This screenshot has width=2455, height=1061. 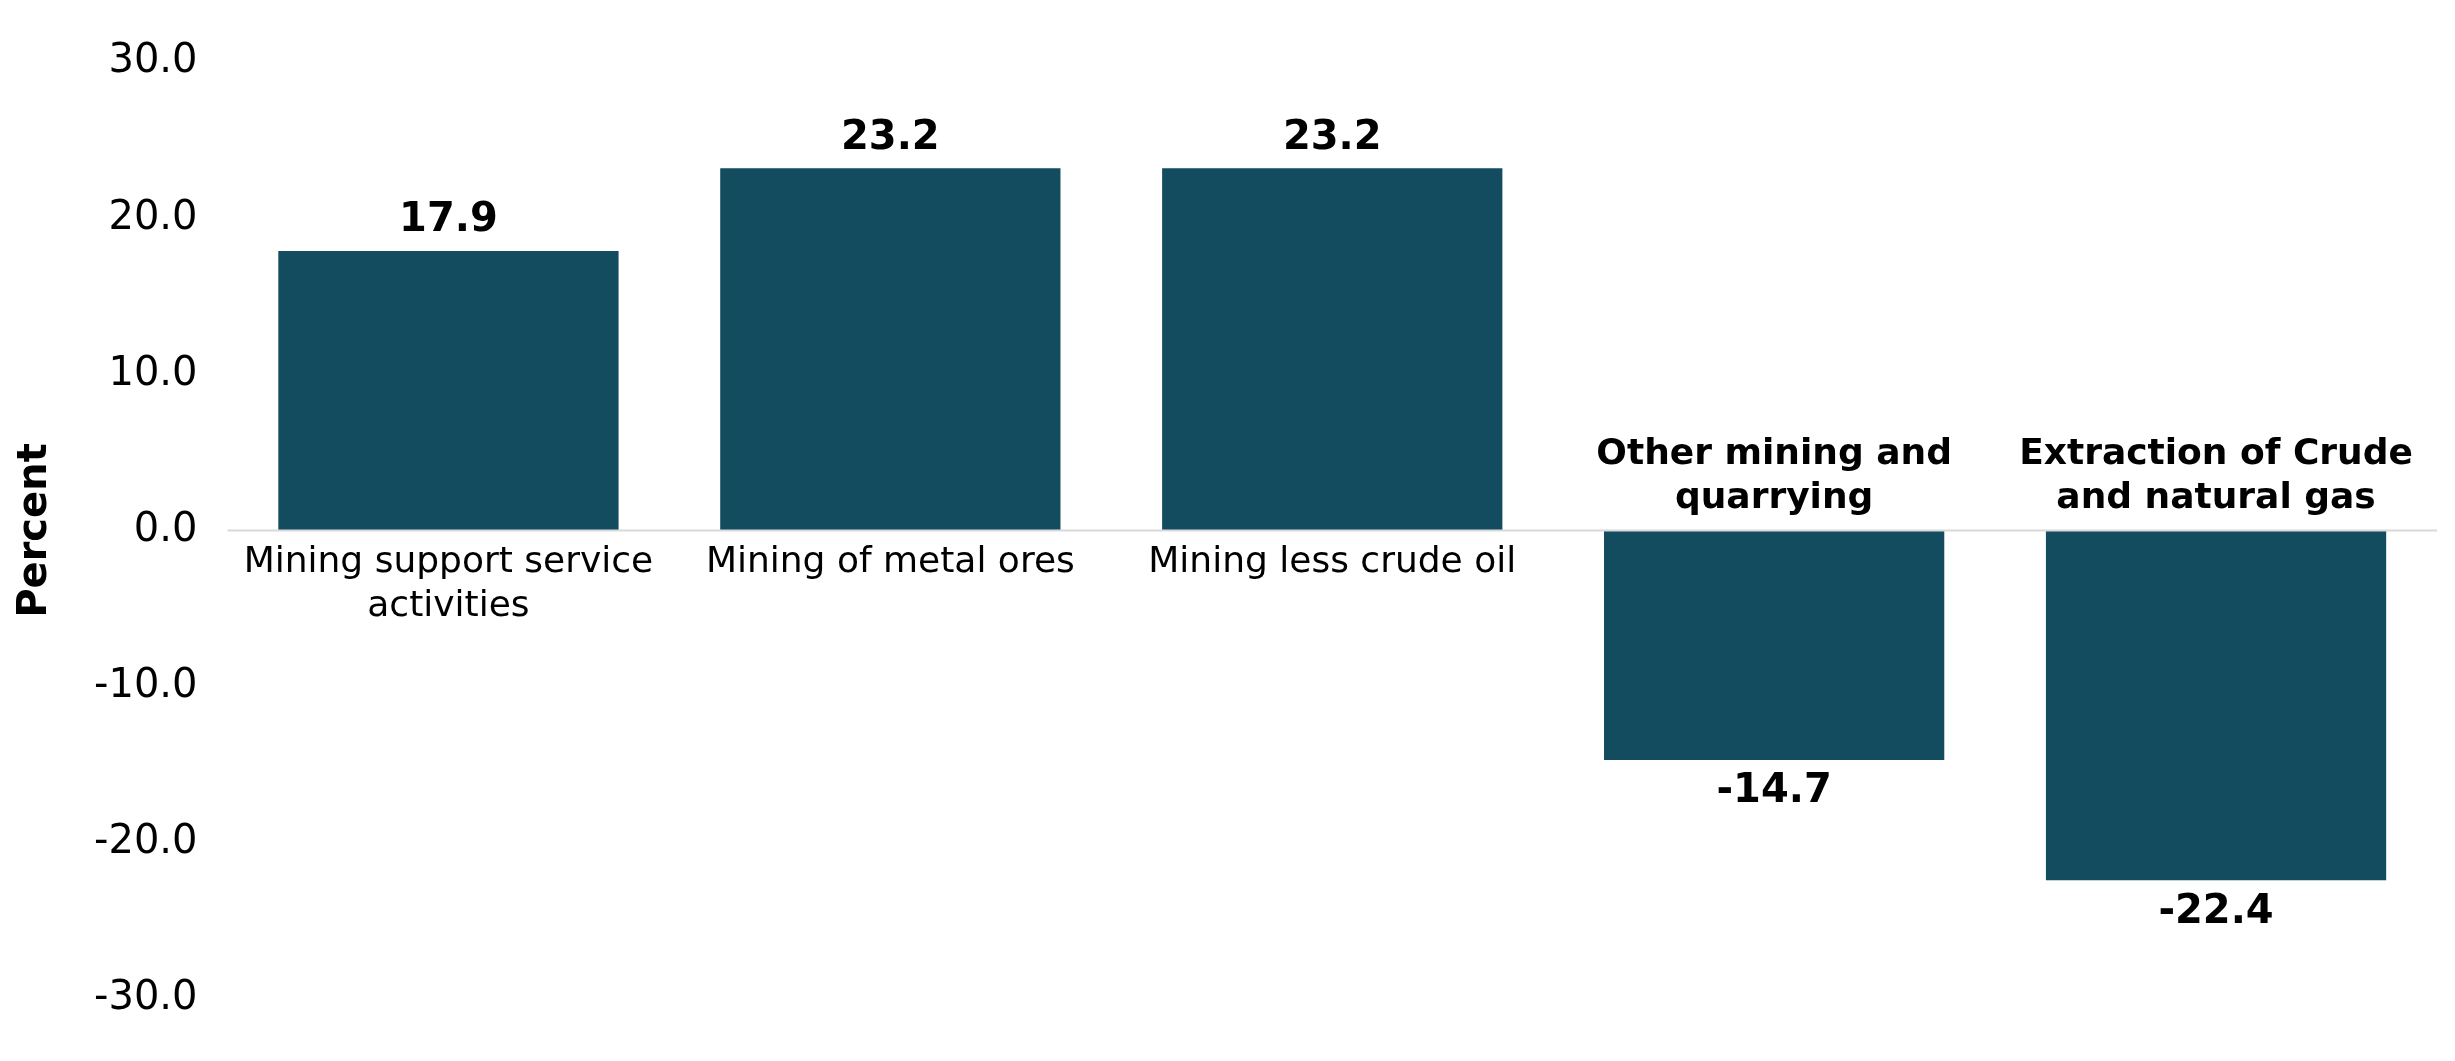 What do you see at coordinates (448, 581) in the screenshot?
I see `x-tick-label: Mining support service activities` at bounding box center [448, 581].